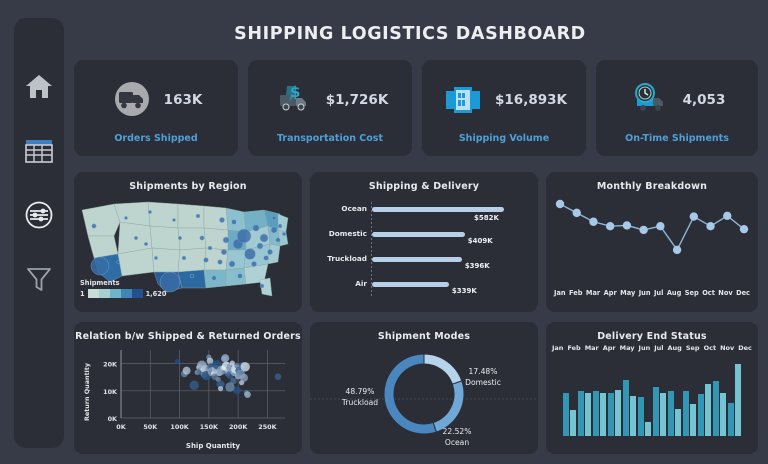 The height and width of the screenshot is (464, 768). Describe the element at coordinates (504, 138) in the screenshot. I see `kpi-label: Shipping Volume` at that location.